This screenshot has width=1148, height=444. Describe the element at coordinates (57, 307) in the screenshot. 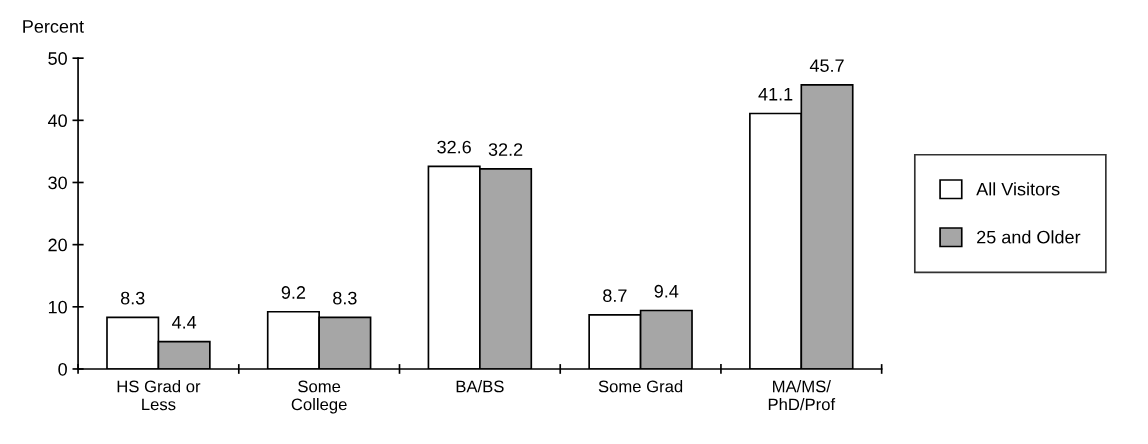

I see `y-tick-label: 10` at that location.